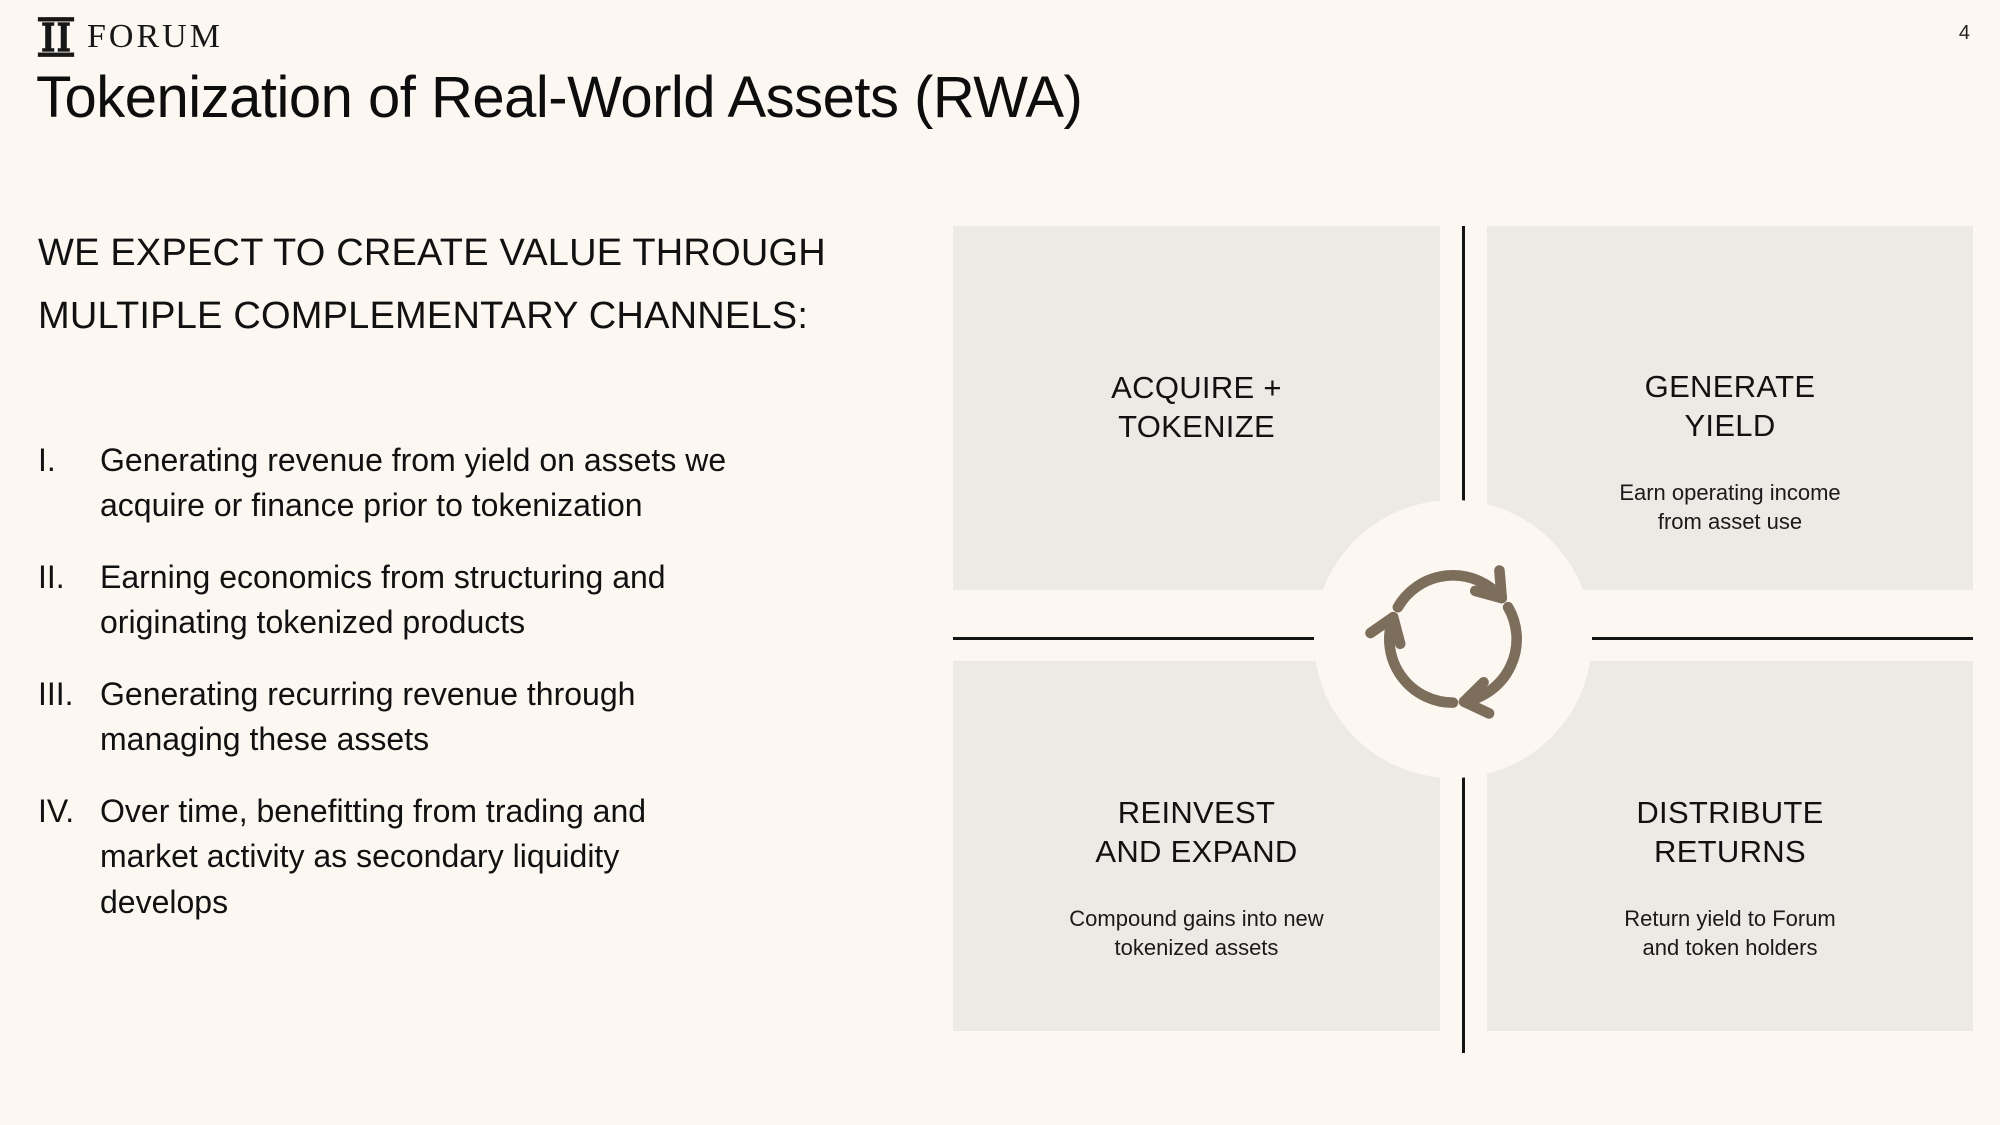 Image resolution: width=2000 pixels, height=1125 pixels. I want to click on quadrant-subtitle-line: Return yield to Forum, so click(1730, 918).